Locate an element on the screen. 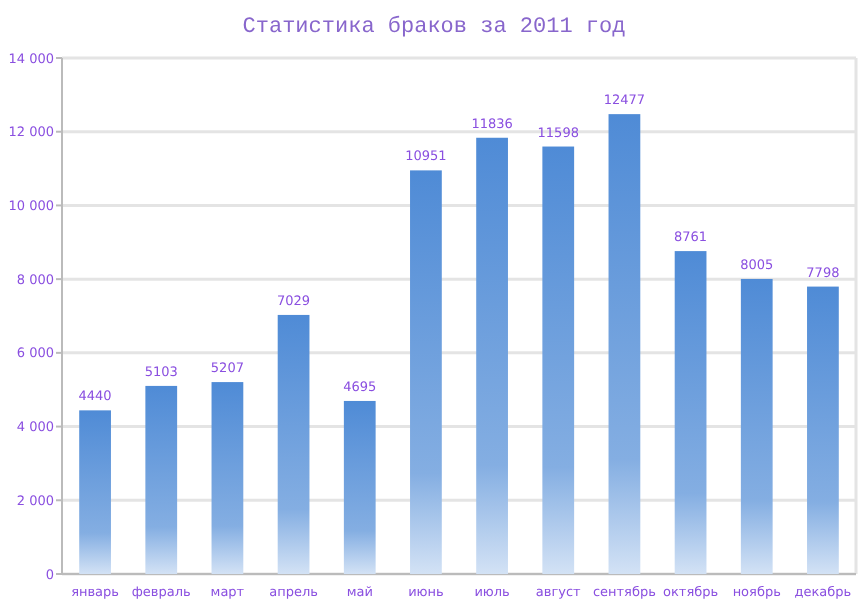 Image resolution: width=868 pixels, height=610 pixels. chart-title: Статистика браков за 2011 год is located at coordinates (434, 27).